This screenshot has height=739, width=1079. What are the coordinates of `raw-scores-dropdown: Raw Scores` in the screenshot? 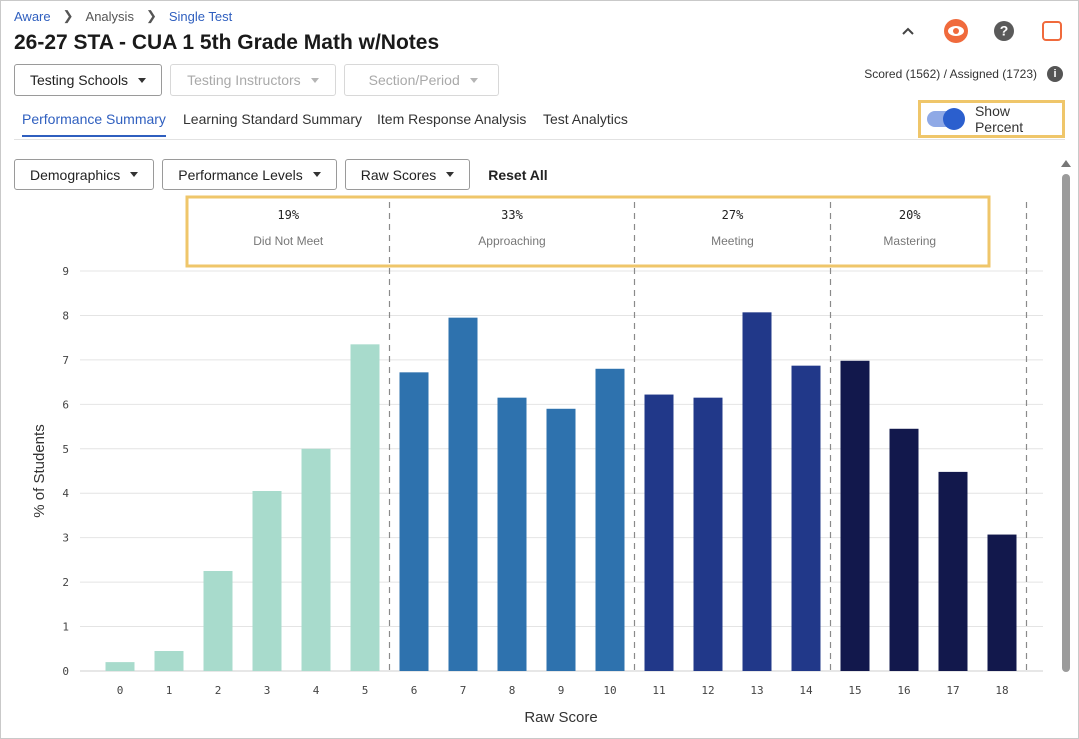 It's located at (407, 174).